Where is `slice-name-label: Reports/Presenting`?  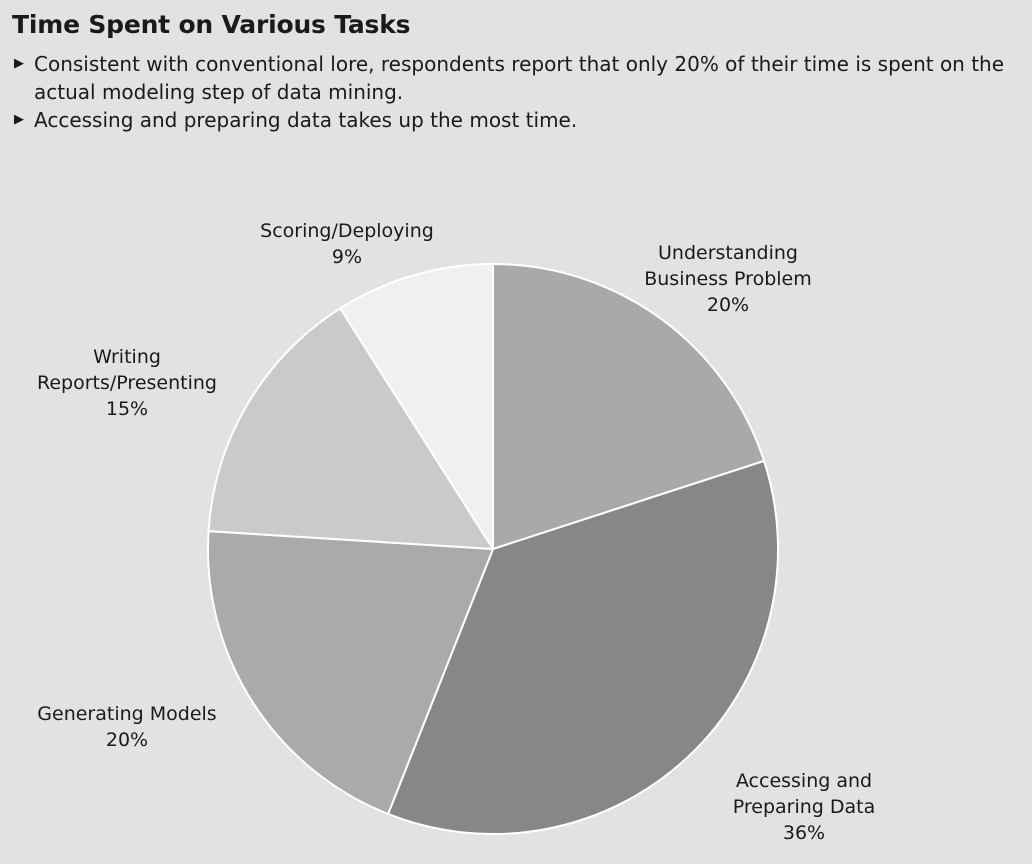
slice-name-label: Reports/Presenting is located at coordinates (127, 383).